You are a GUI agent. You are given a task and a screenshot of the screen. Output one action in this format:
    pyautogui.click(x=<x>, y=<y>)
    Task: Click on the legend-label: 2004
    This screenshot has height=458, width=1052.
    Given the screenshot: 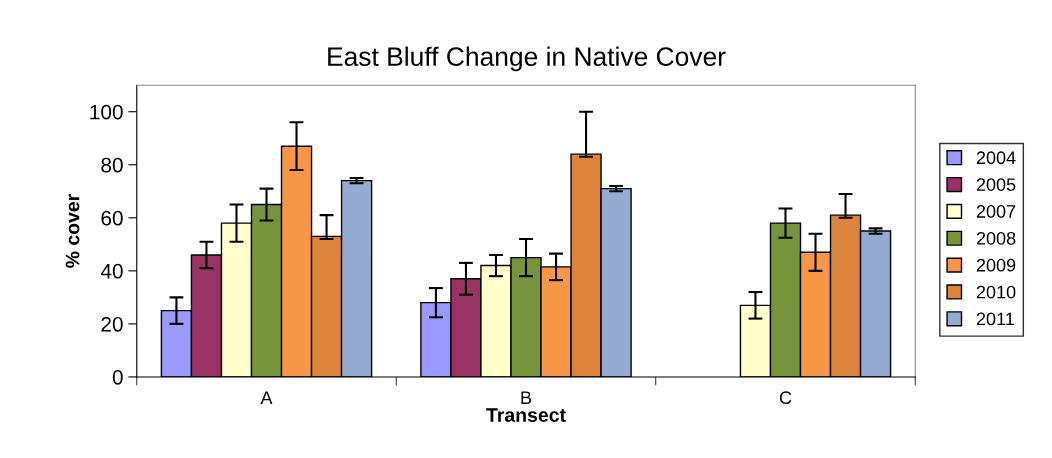 What is the action you would take?
    pyautogui.click(x=996, y=158)
    